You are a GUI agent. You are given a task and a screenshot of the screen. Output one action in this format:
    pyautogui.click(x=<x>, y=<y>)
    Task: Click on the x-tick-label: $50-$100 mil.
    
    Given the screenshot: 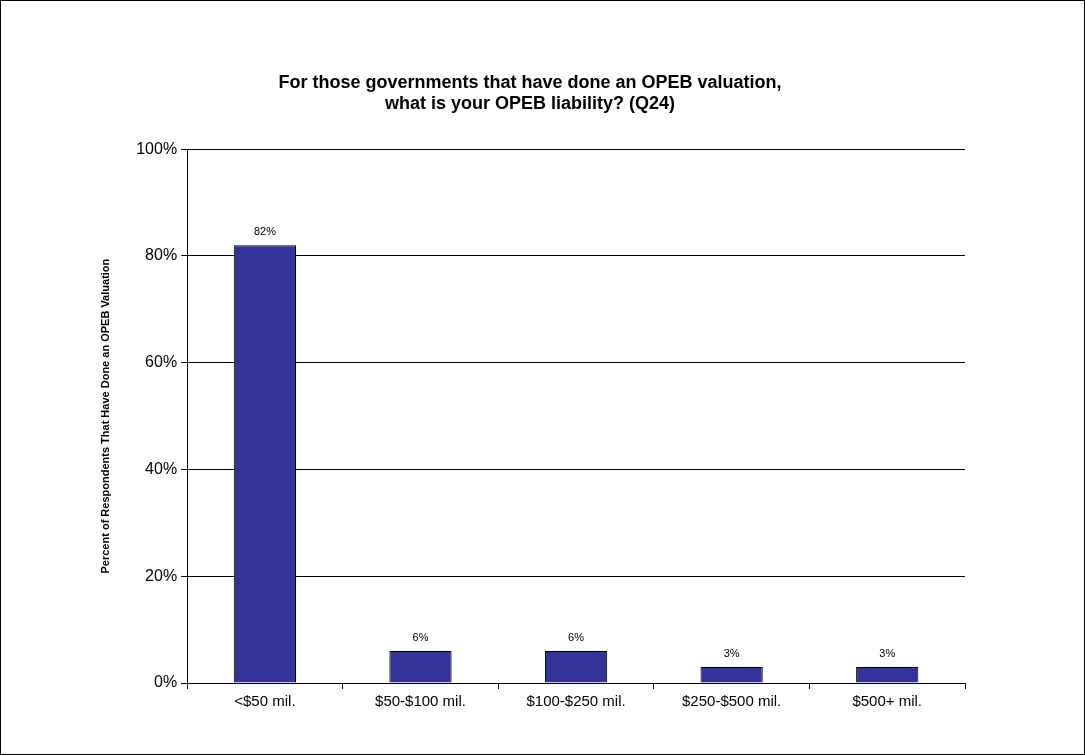 What is the action you would take?
    pyautogui.click(x=420, y=701)
    